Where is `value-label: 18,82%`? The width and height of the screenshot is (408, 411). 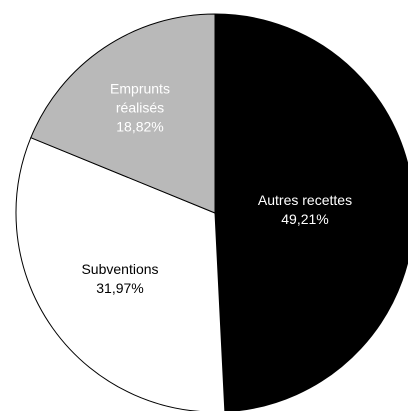
value-label: 18,82% is located at coordinates (140, 126).